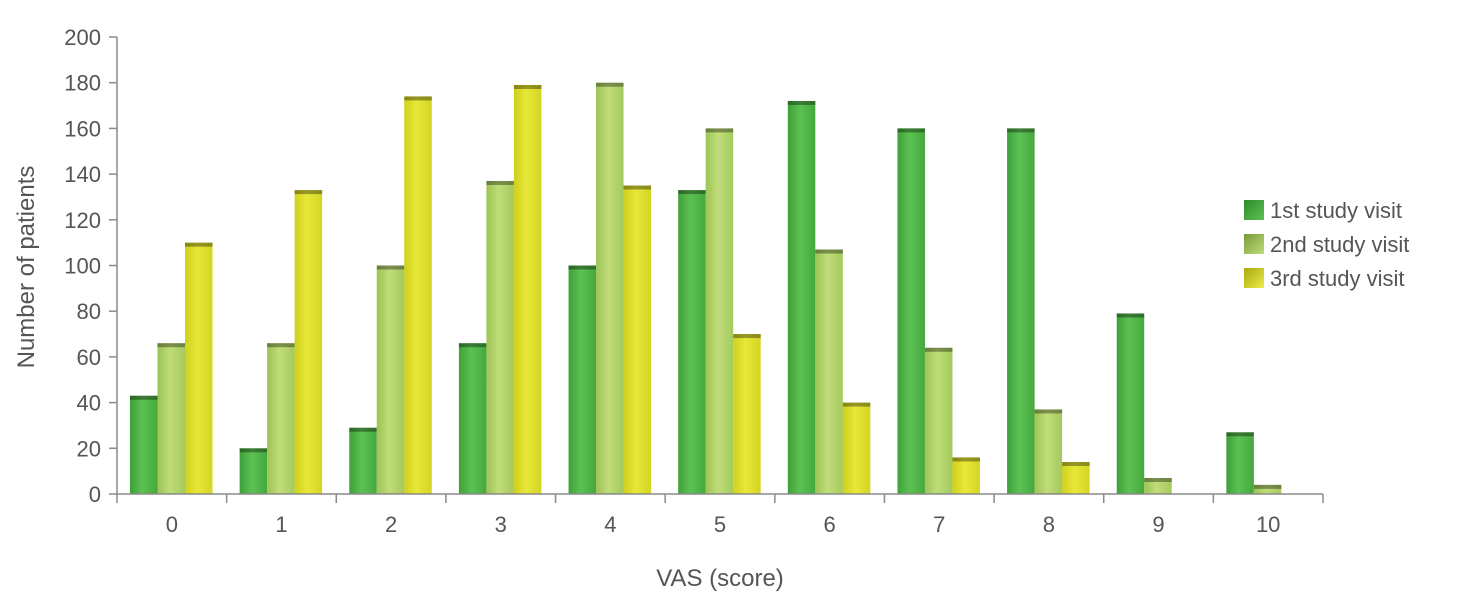 Image resolution: width=1466 pixels, height=612 pixels. I want to click on x-tick-label: 4, so click(610, 524).